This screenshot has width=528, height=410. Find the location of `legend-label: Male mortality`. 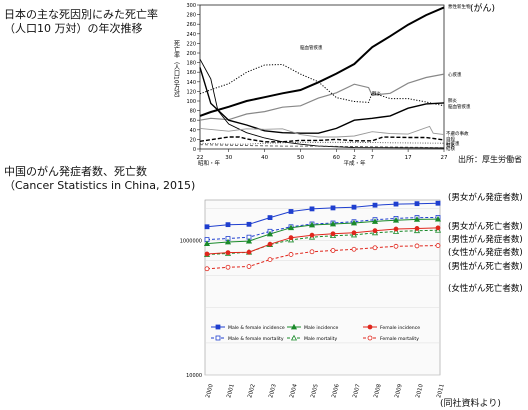

legend-label: Male mortality is located at coordinates (320, 339).